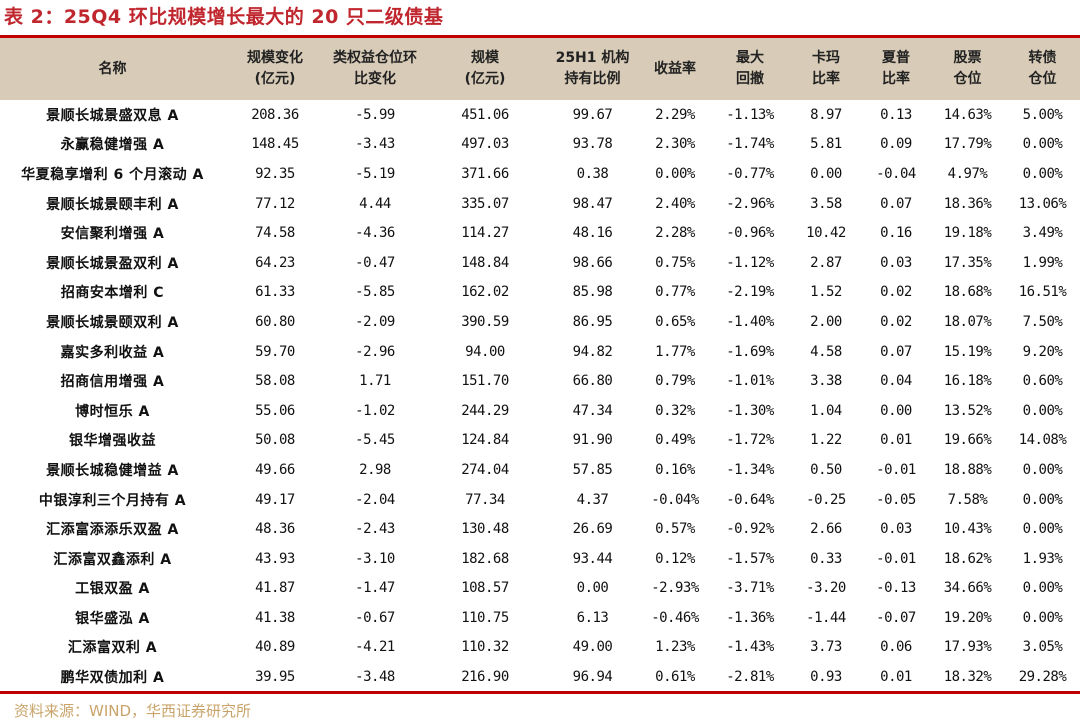 Image resolution: width=1080 pixels, height=722 pixels. What do you see at coordinates (967, 647) in the screenshot?
I see `cell-stock-position: 17.93%` at bounding box center [967, 647].